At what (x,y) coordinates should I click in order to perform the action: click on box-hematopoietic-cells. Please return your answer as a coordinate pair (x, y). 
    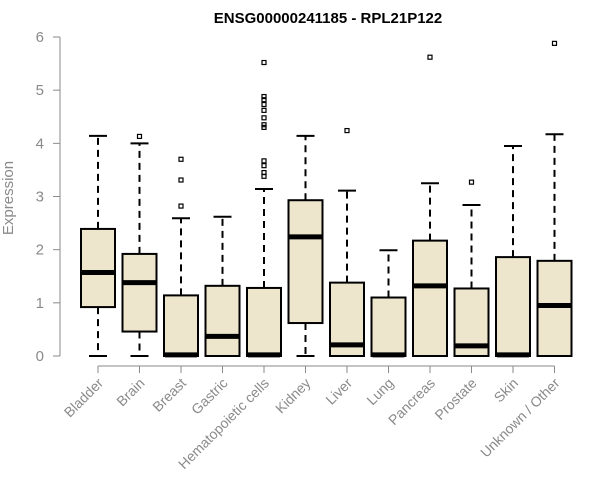
    Looking at the image, I should click on (264, 208).